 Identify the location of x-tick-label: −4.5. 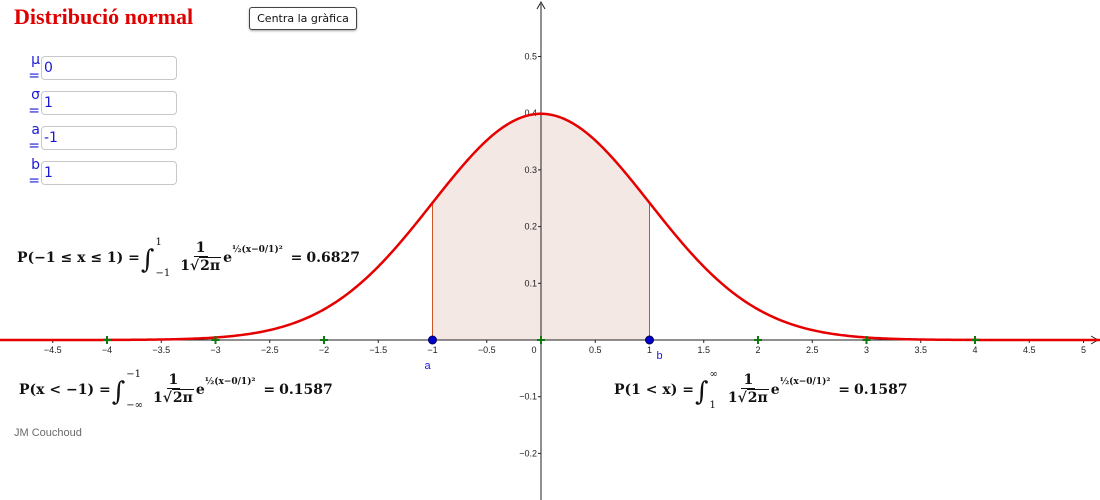
(53, 350).